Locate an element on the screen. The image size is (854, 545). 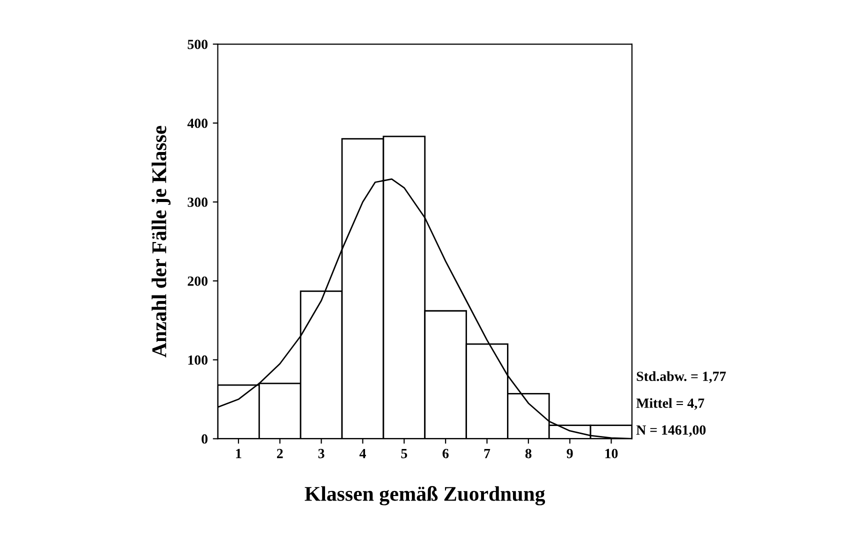
text: Std.abw. = 1,77 is located at coordinates (681, 377).